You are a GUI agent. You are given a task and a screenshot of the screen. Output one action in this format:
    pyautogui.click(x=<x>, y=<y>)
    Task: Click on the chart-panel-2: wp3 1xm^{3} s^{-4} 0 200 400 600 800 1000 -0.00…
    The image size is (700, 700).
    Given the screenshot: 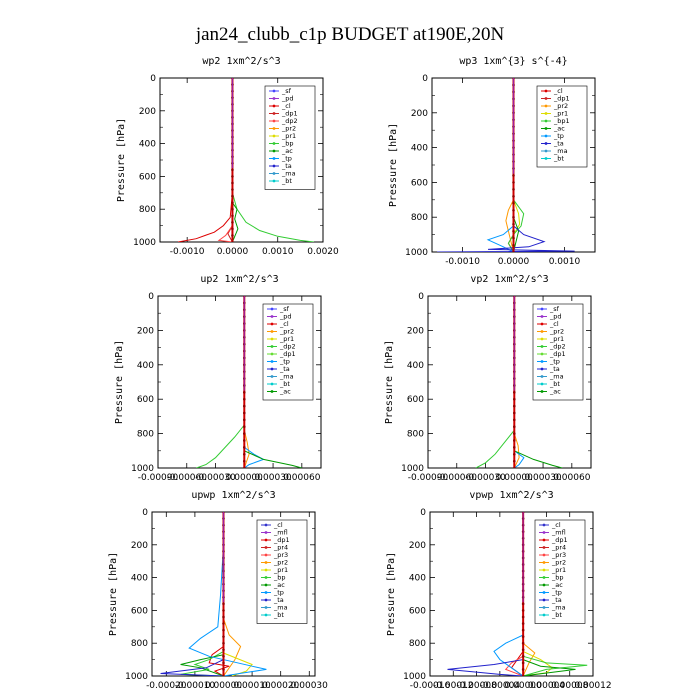 What is the action you would take?
    pyautogui.click(x=492, y=161)
    